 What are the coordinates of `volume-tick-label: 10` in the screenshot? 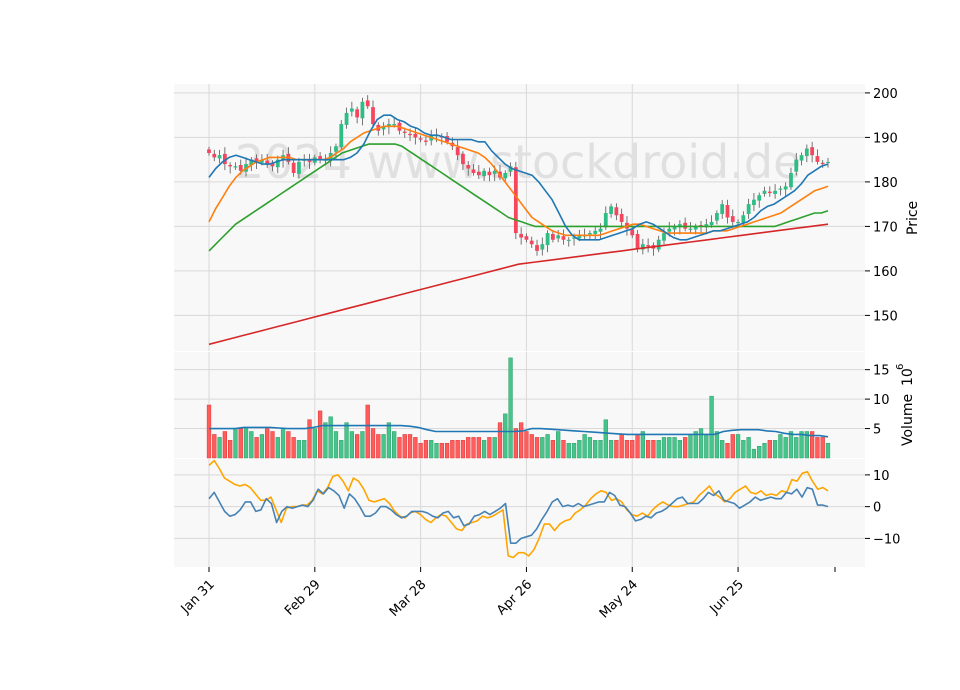 It's located at (881, 400).